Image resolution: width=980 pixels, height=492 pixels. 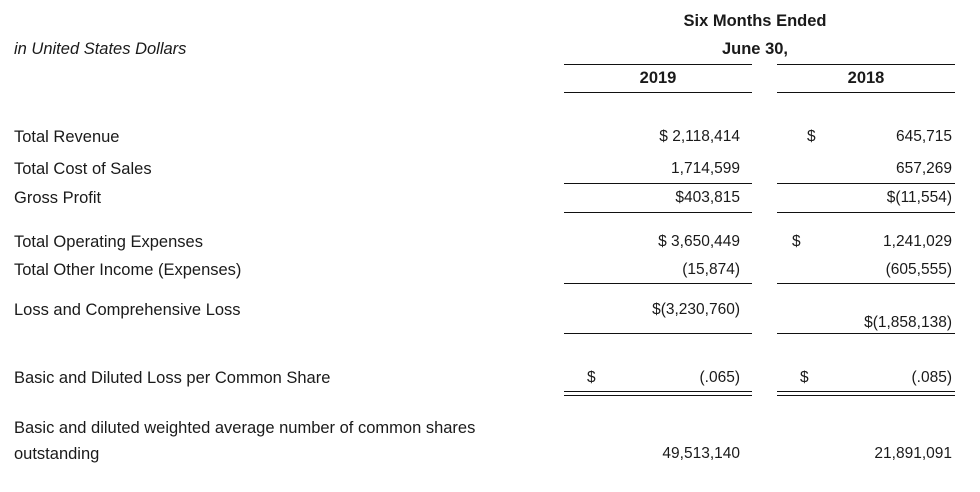 What do you see at coordinates (658, 64) in the screenshot?
I see `header-rule-2019` at bounding box center [658, 64].